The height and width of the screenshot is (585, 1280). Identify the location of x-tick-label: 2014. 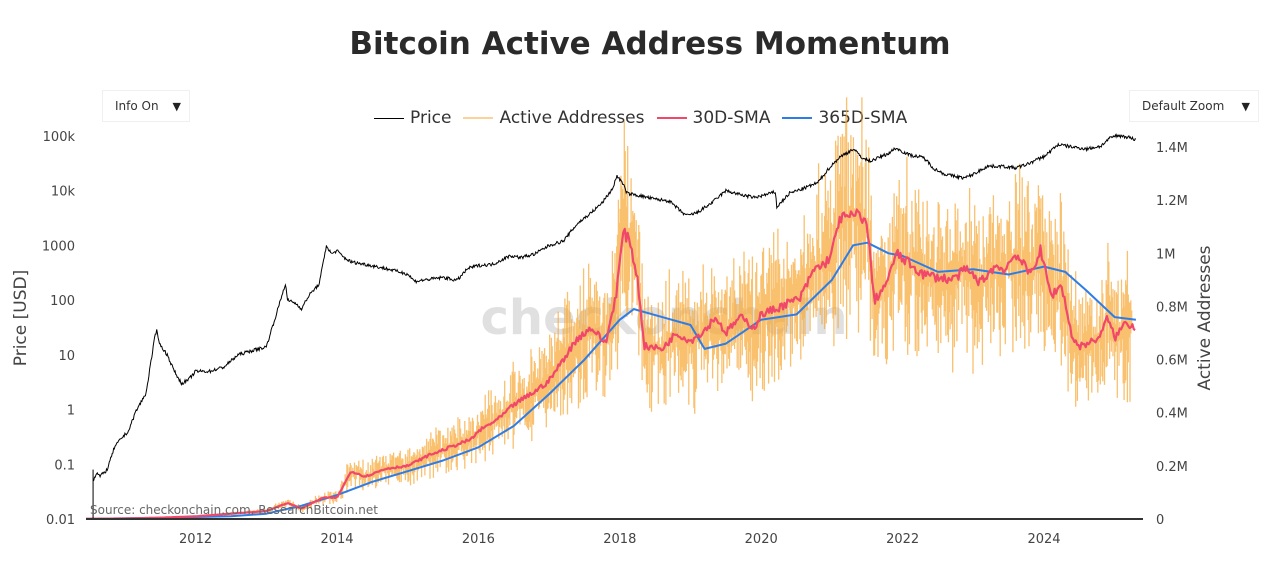
(336, 539).